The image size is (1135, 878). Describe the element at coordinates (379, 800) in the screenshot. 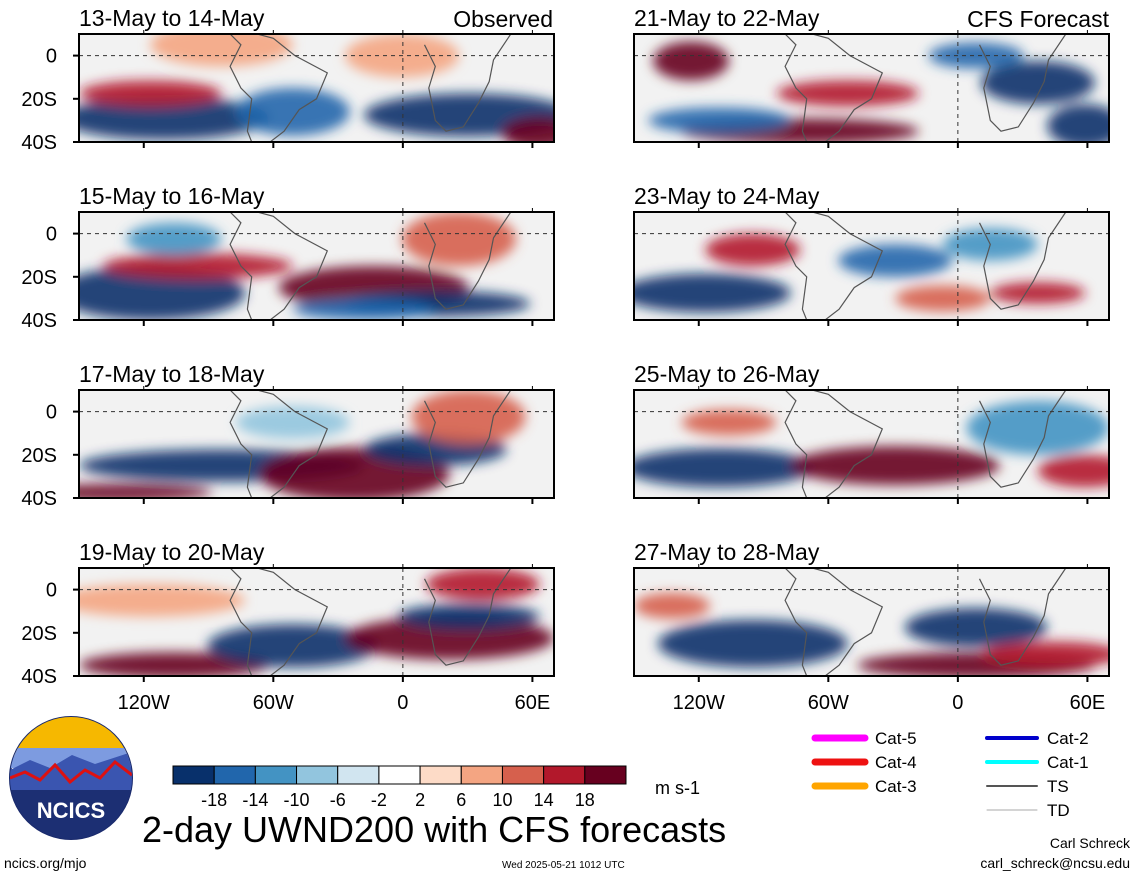

I see `colorbar-label: -2` at that location.